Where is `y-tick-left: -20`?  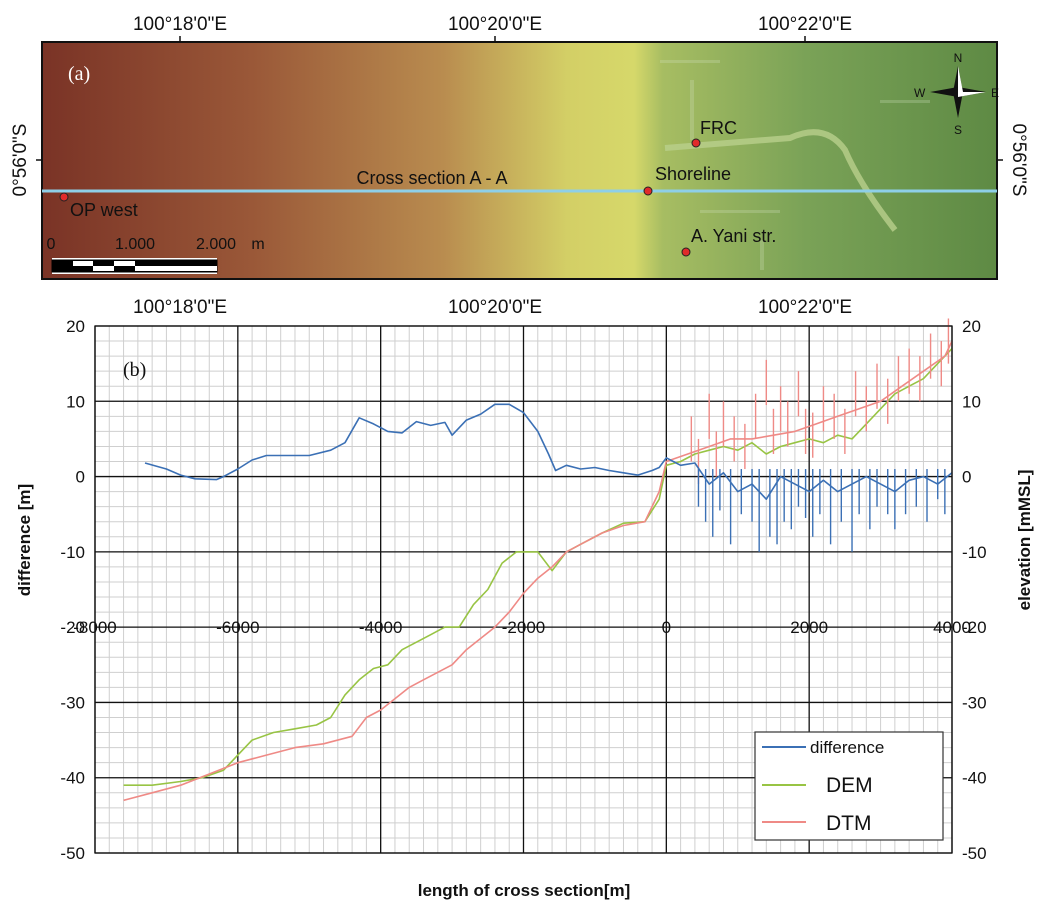 y-tick-left: -20 is located at coordinates (72, 627).